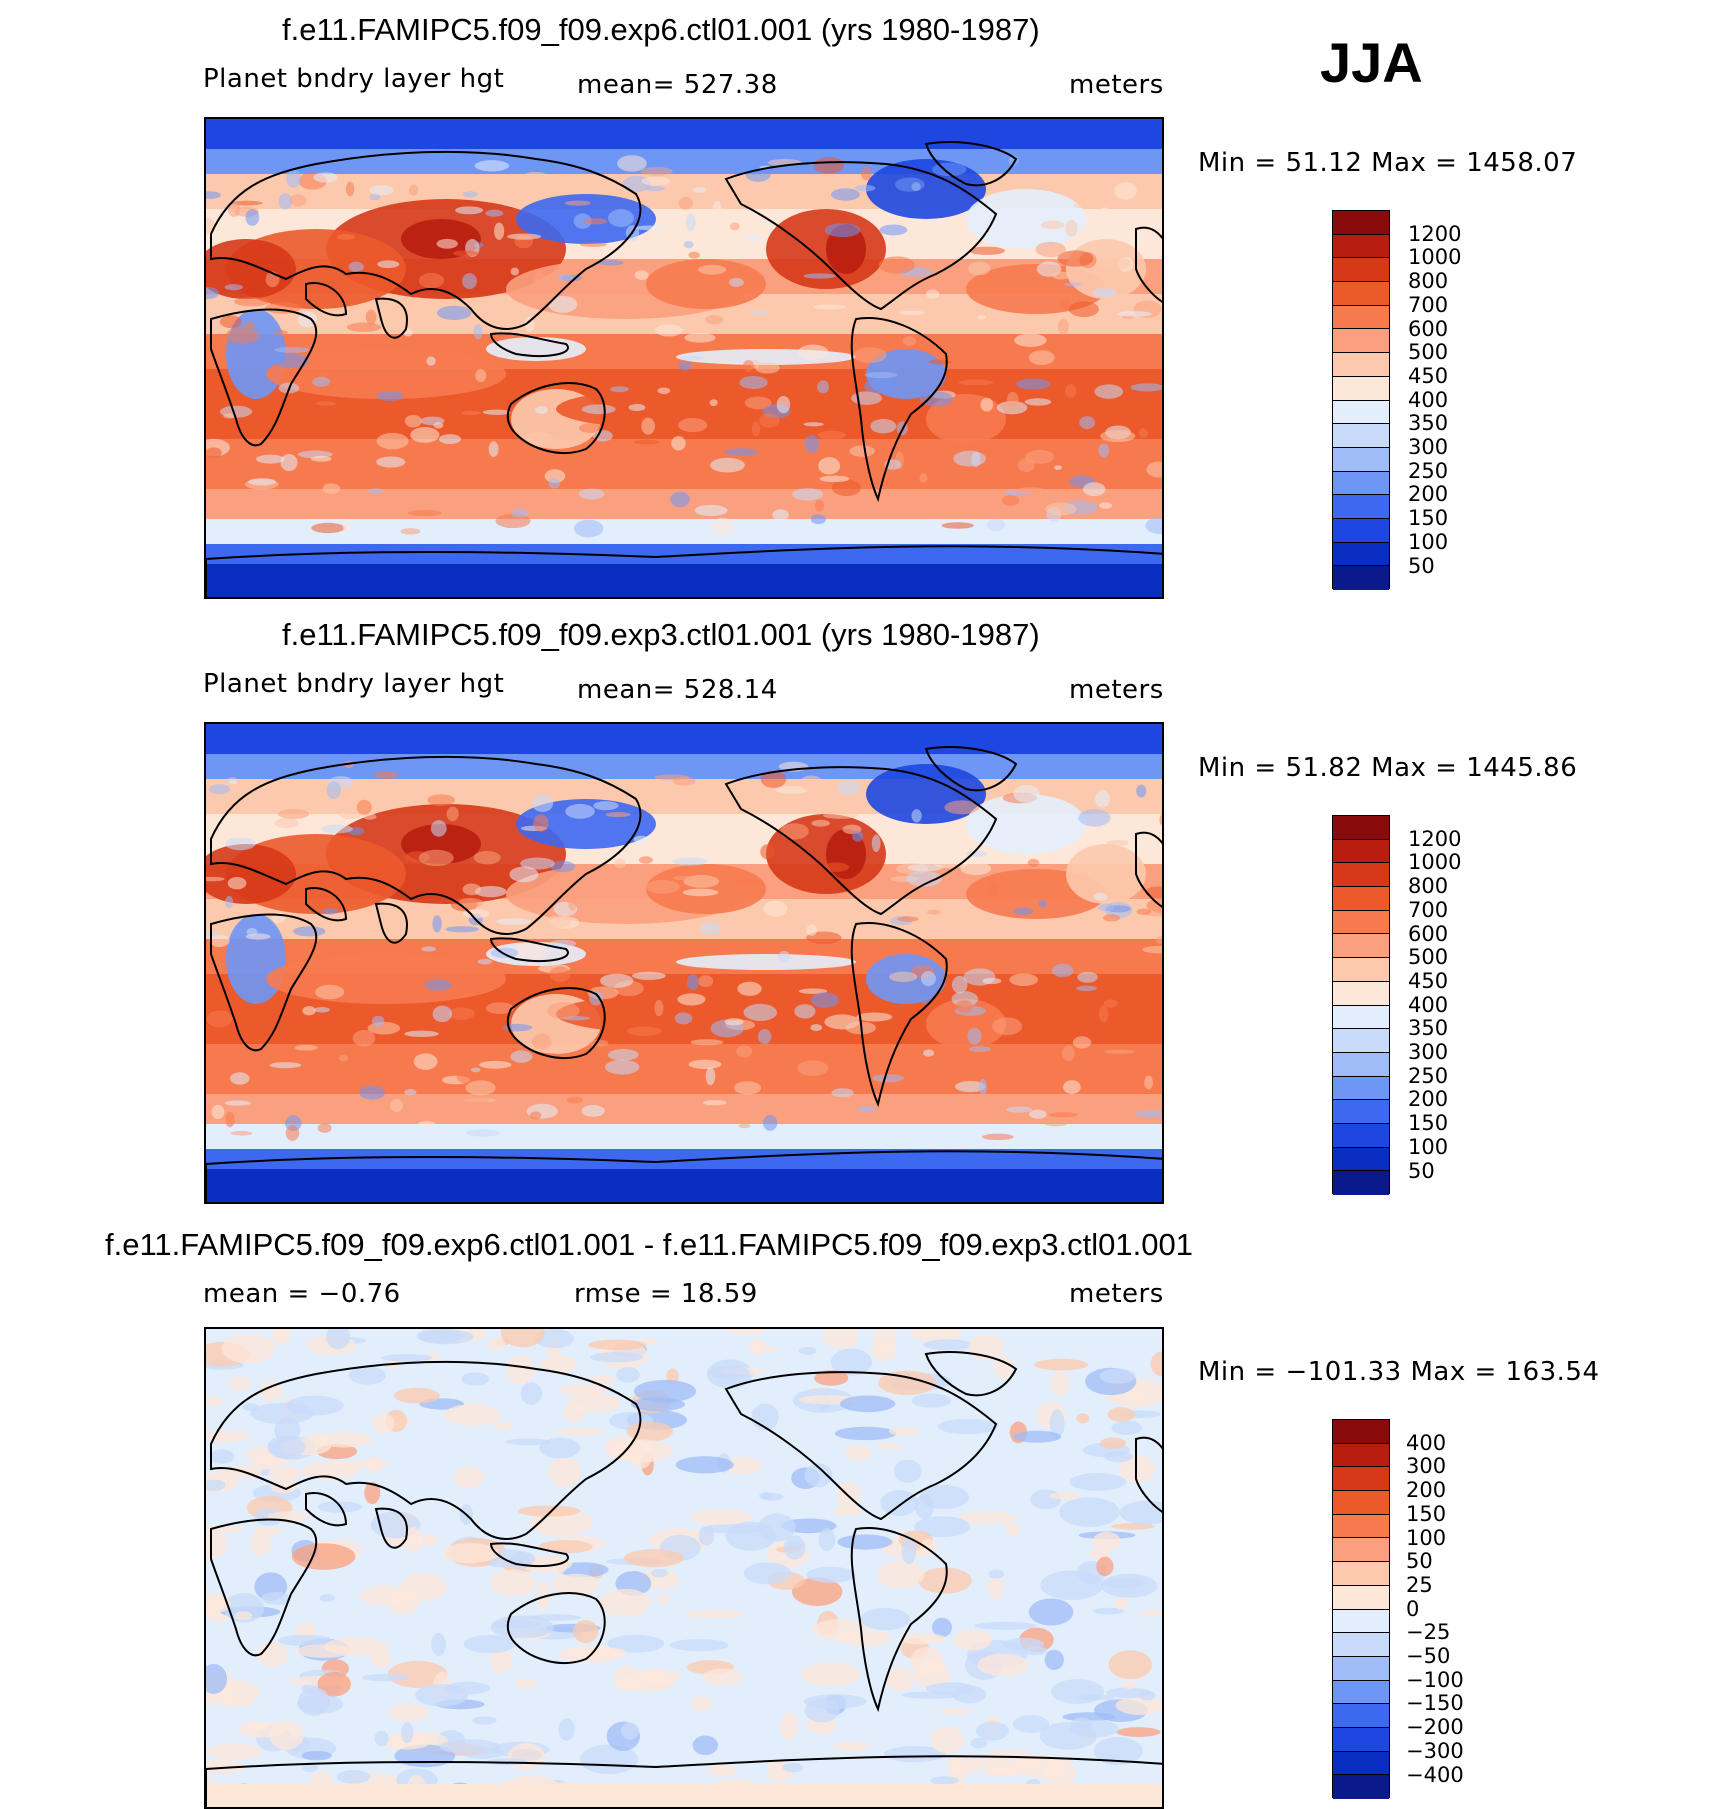 This screenshot has height=1809, width=1710. What do you see at coordinates (1399, 1372) in the screenshot?
I see `panel3-minmax: Min = −101.33 Max = 163.54` at bounding box center [1399, 1372].